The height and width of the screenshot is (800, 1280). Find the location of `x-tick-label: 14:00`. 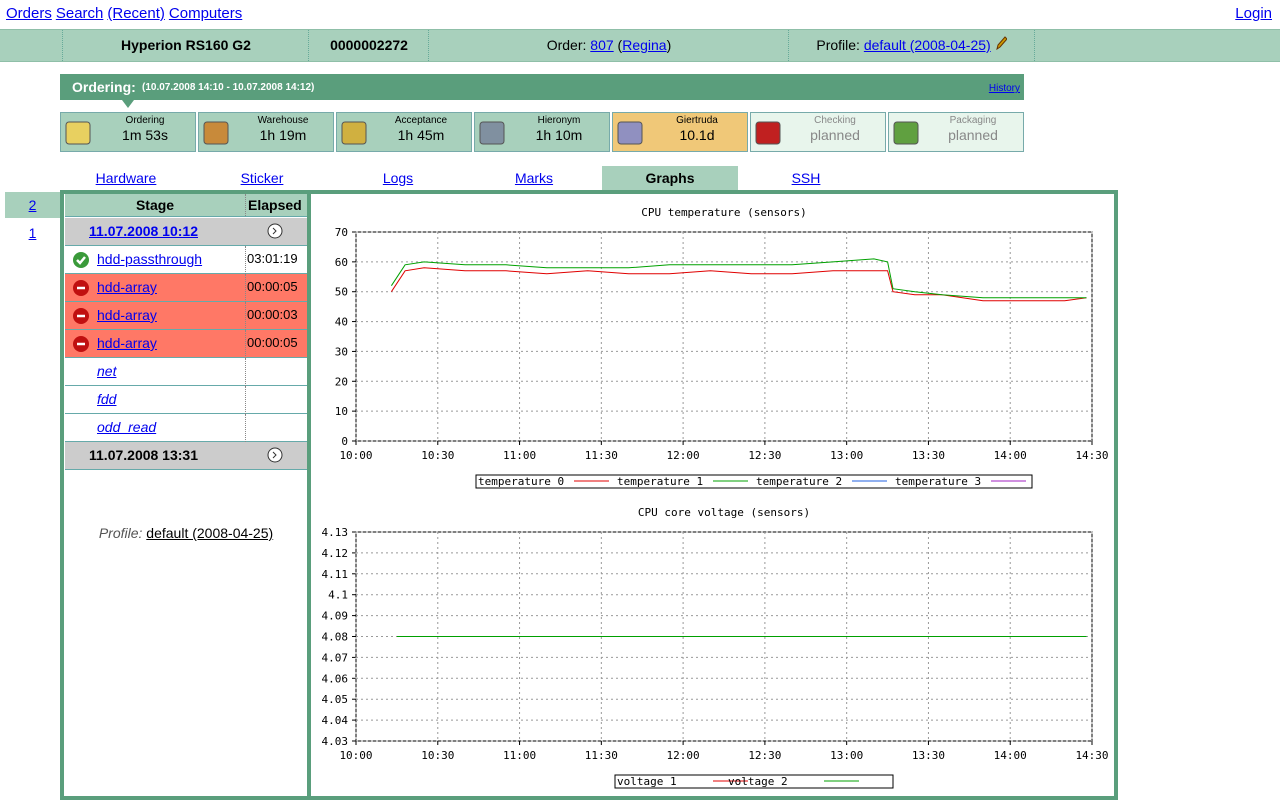

x-tick-label: 14:00 is located at coordinates (1010, 755).